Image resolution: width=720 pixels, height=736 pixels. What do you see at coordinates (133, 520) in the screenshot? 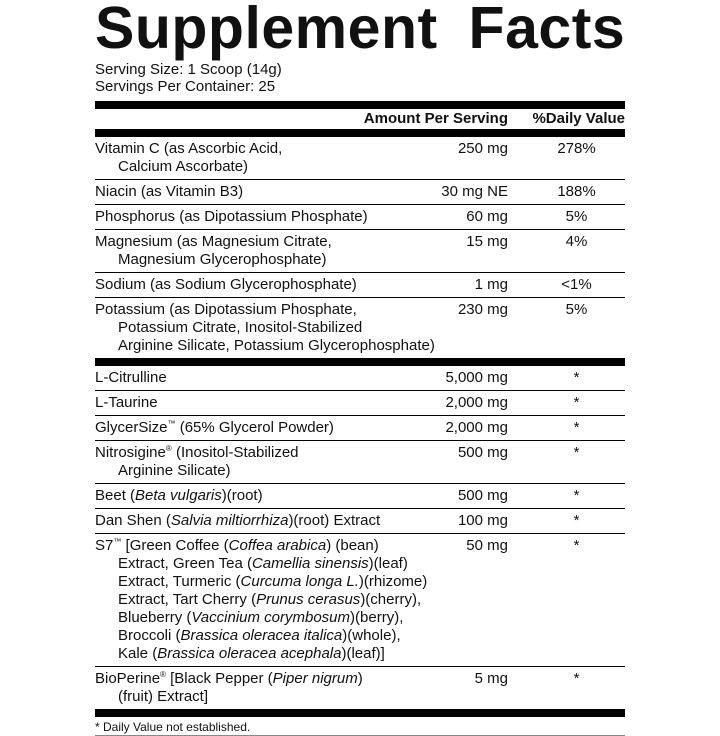
I see `name-text: Dan Shen (` at bounding box center [133, 520].